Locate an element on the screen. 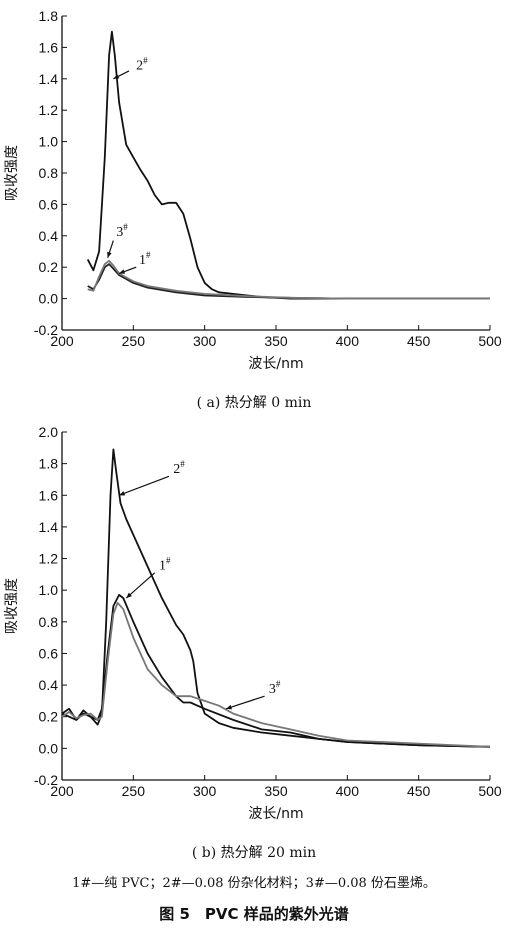 This screenshot has width=508, height=935. series-legend-note: 1#—纯 PVC；2#—0.08 份杂化材料；3#—0.08 份石墨烯。 is located at coordinates (254, 883).